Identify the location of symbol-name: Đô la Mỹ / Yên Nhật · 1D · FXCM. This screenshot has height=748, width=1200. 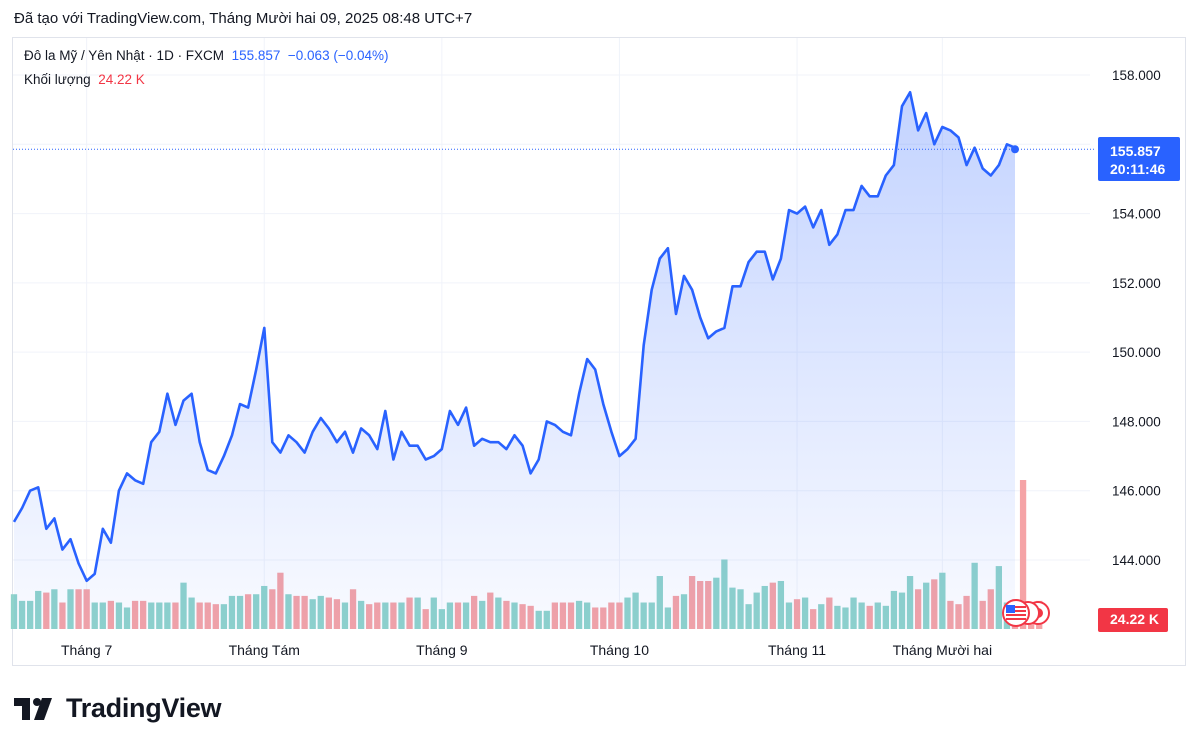
(124, 55).